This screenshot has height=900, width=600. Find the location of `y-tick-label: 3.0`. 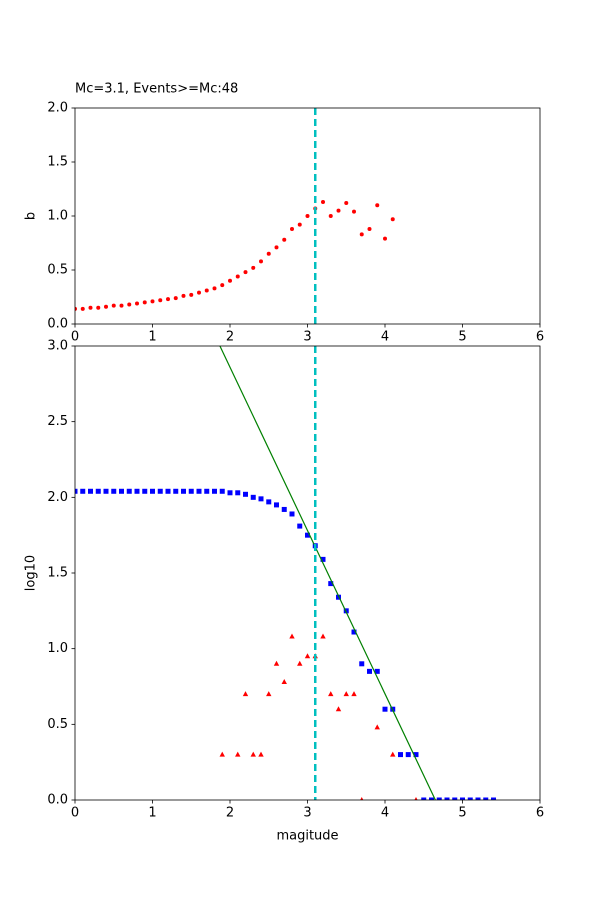

y-tick-label: 3.0 is located at coordinates (57, 346).